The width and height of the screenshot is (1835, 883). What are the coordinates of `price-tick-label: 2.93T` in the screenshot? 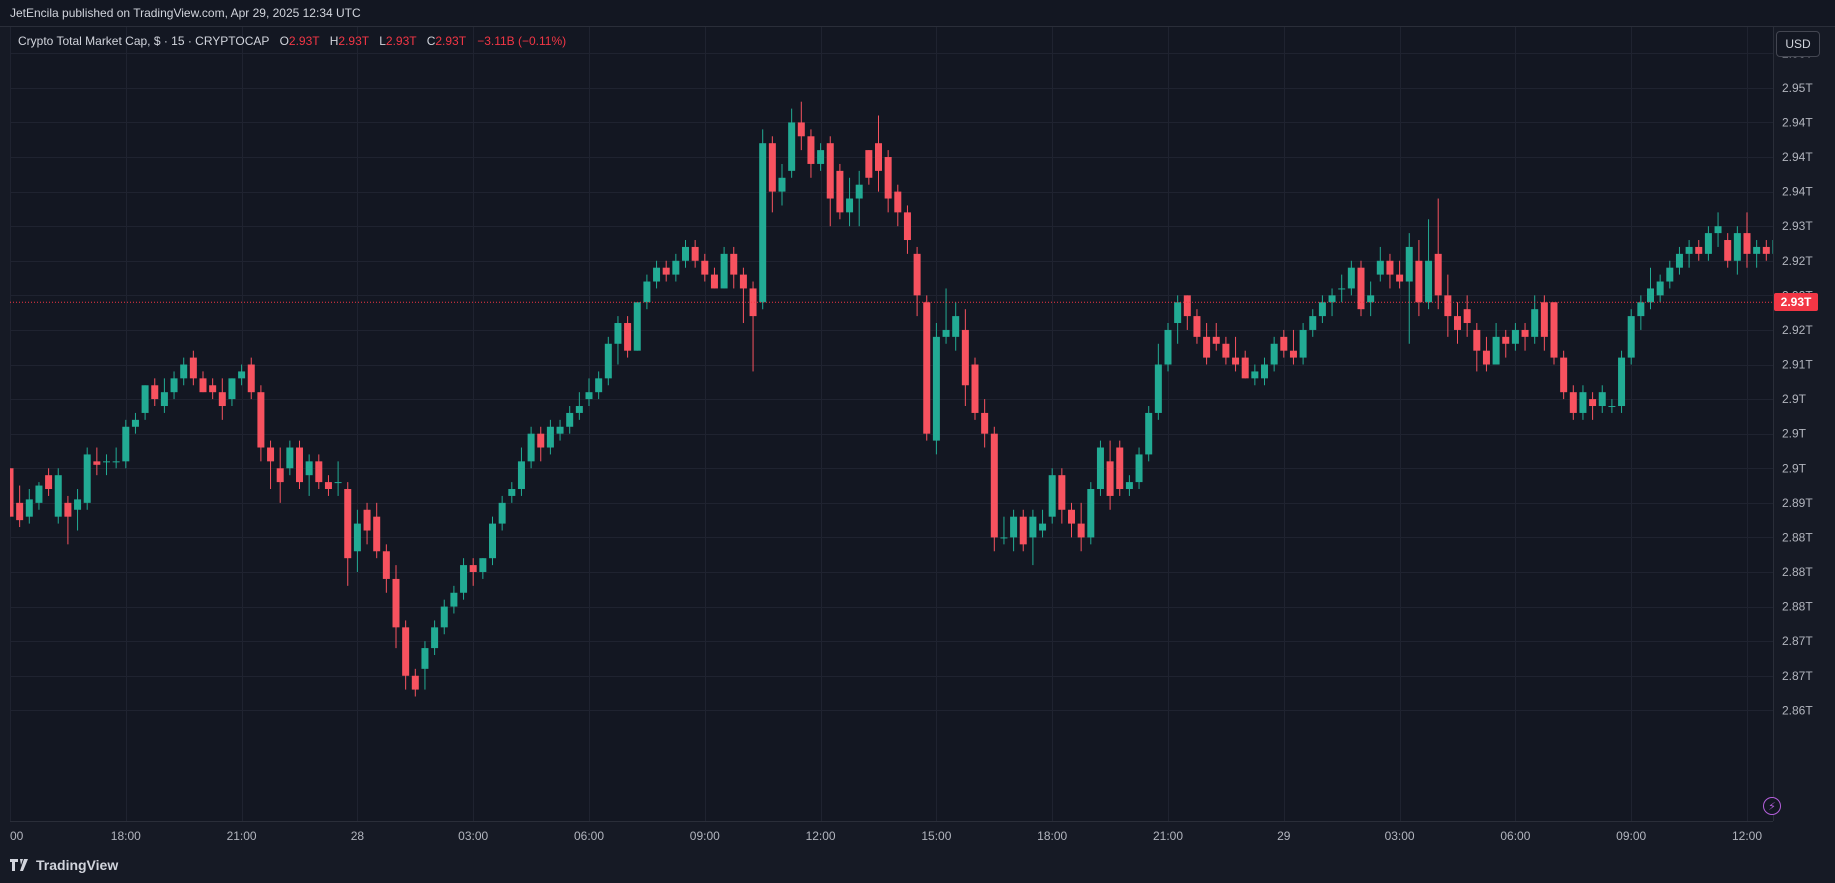 It's located at (1797, 226).